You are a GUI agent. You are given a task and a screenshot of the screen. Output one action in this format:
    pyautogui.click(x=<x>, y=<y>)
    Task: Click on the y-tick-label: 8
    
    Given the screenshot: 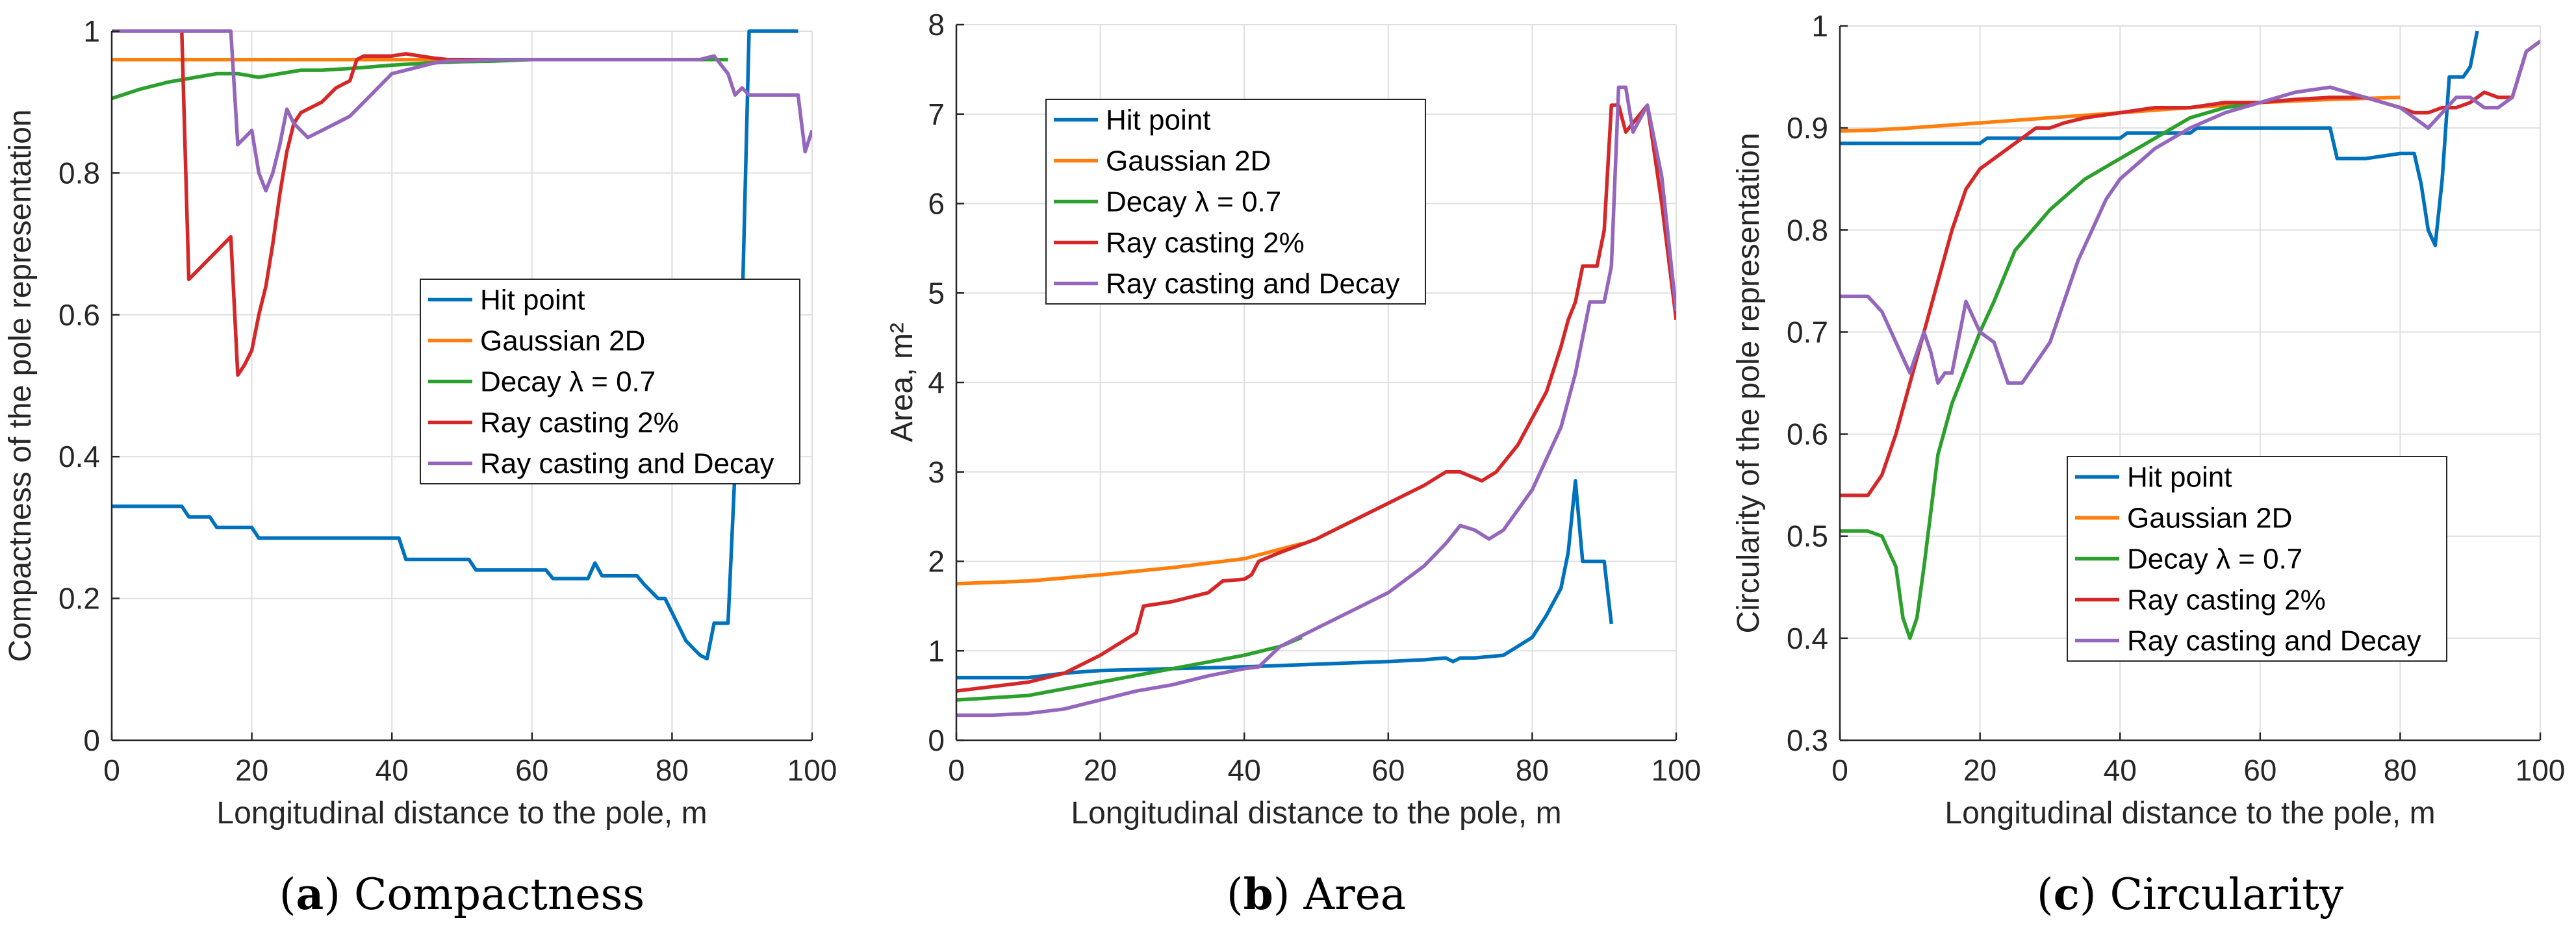 What is the action you would take?
    pyautogui.click(x=936, y=25)
    